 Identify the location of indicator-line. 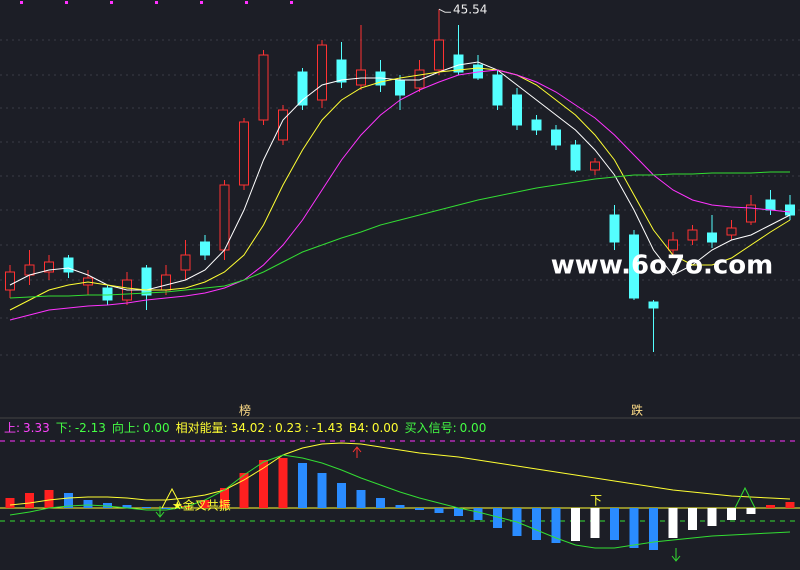
(400, 474).